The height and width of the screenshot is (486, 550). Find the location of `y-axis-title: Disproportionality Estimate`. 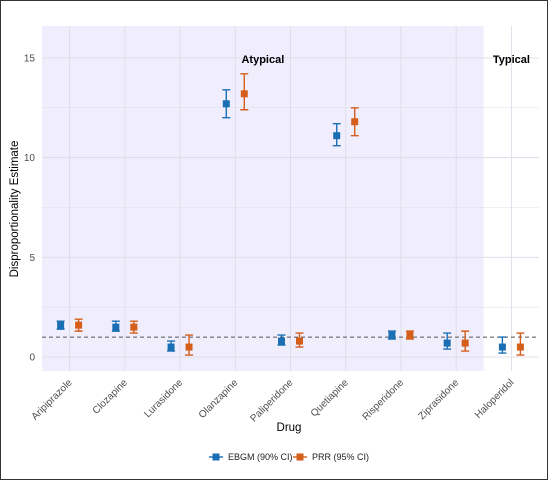

y-axis-title: Disproportionality Estimate is located at coordinates (15, 209).